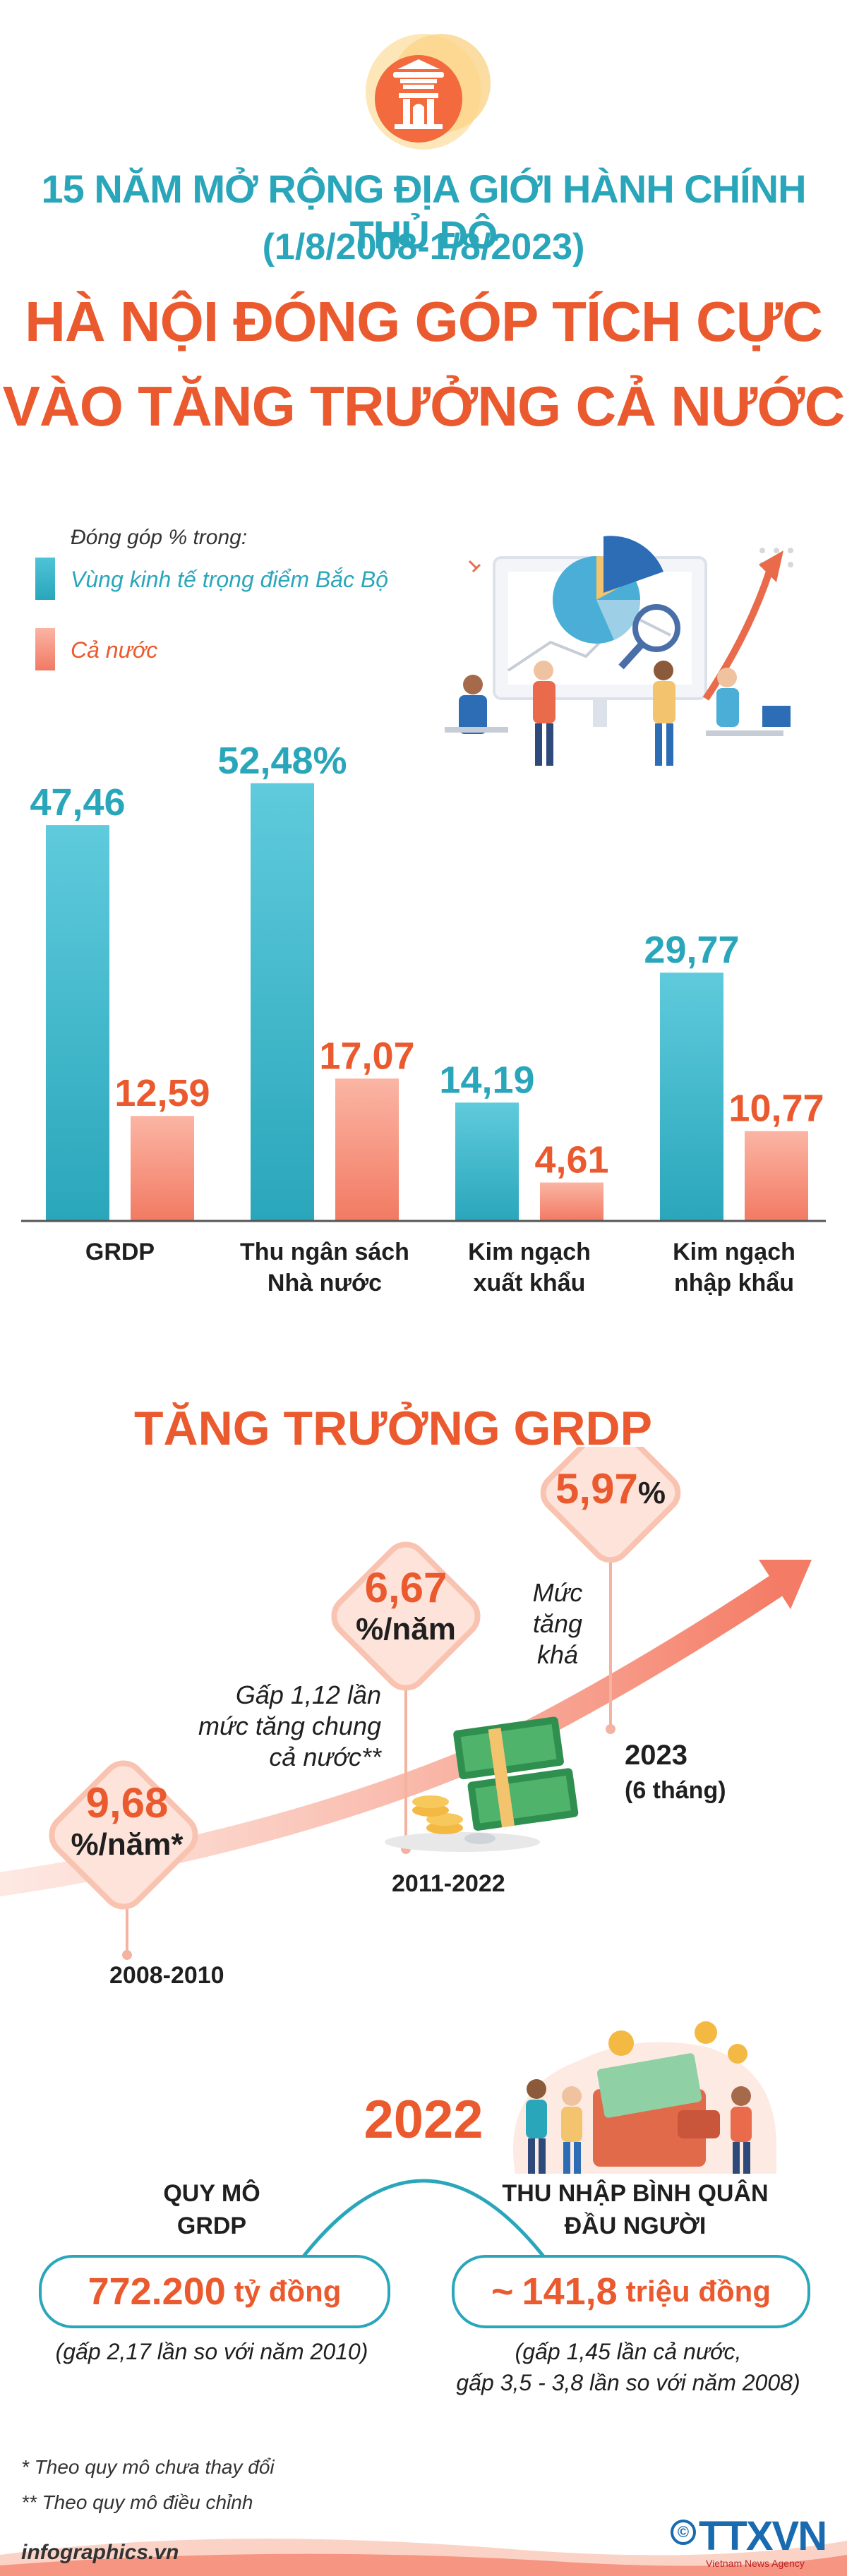 This screenshot has width=847, height=2576. I want to click on legend-title: Đóng góp % trong:, so click(159, 537).